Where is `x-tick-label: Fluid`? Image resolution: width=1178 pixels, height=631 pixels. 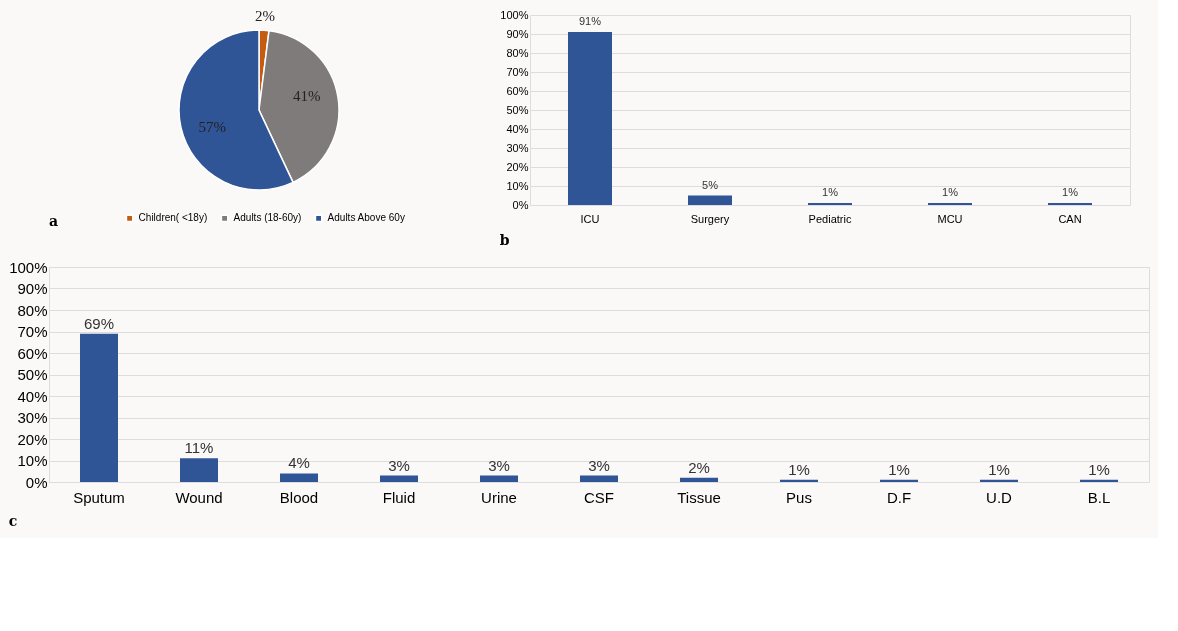 x-tick-label: Fluid is located at coordinates (399, 497).